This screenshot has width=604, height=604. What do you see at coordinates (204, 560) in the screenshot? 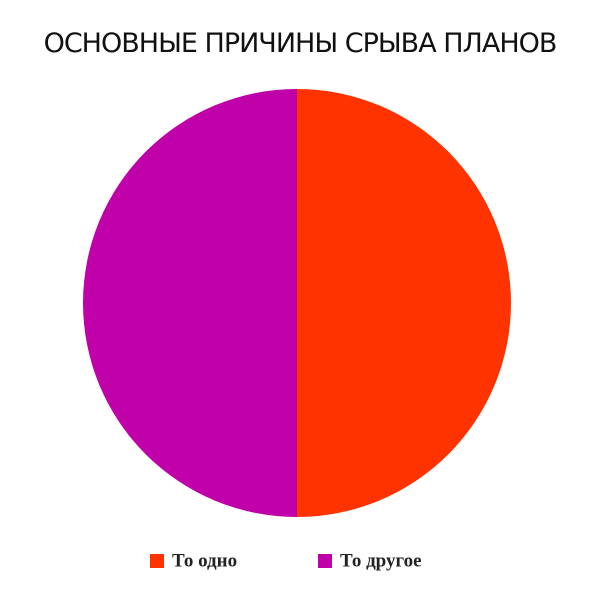
I see `legend-label: То одно` at bounding box center [204, 560].